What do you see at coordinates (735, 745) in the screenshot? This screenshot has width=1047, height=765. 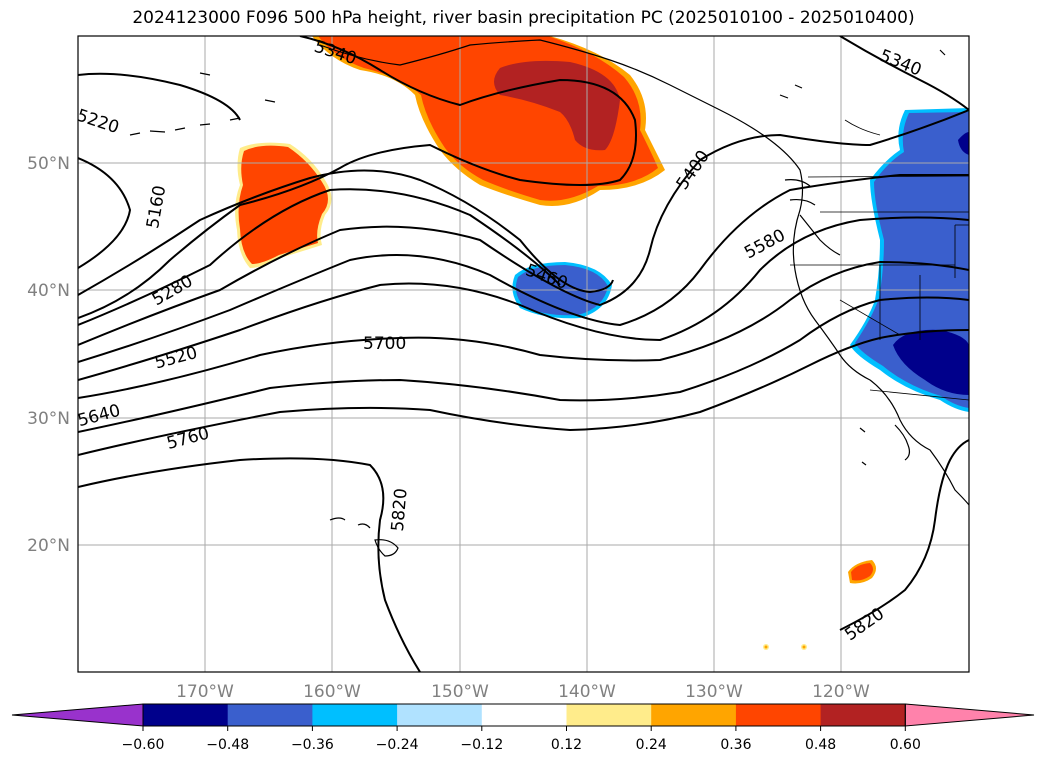 I see `colorbar-tick-label: 0.36` at bounding box center [735, 745].